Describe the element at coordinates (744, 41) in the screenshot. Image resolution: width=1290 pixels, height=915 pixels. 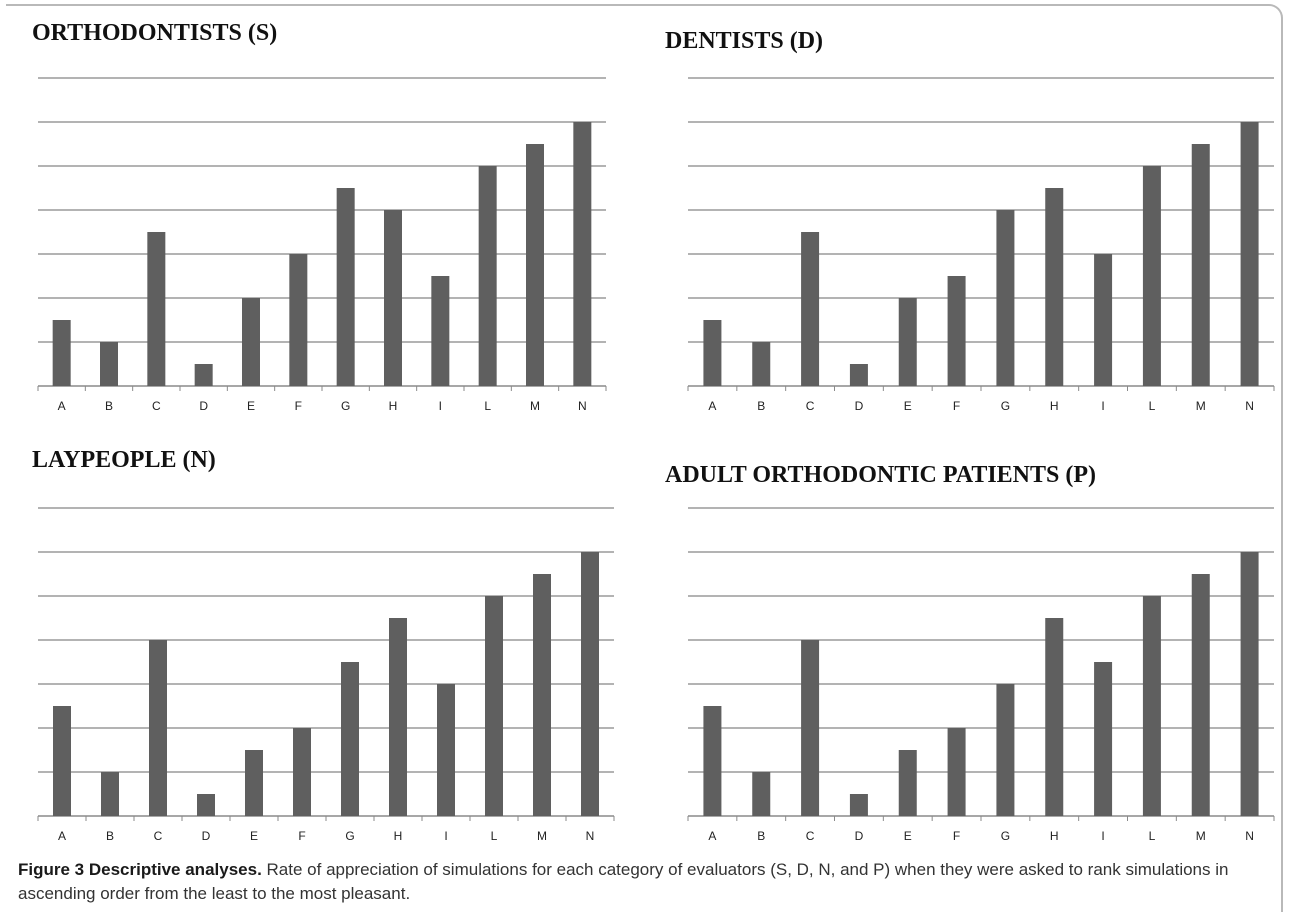
I see `chart-title: DENTISTS (D)` at that location.